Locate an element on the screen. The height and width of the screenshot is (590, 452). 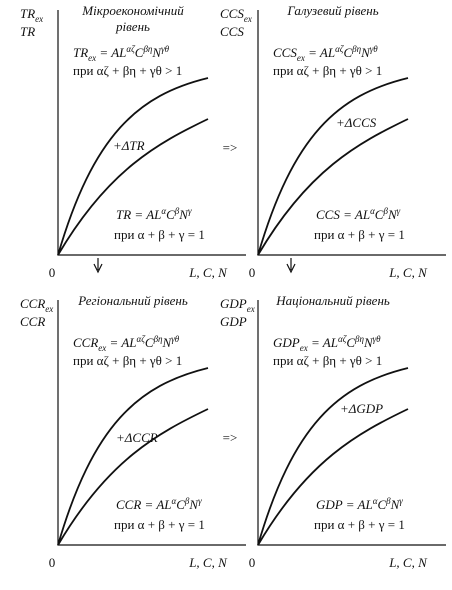
text-segment: CCS = AL is located at coordinates (343, 214).